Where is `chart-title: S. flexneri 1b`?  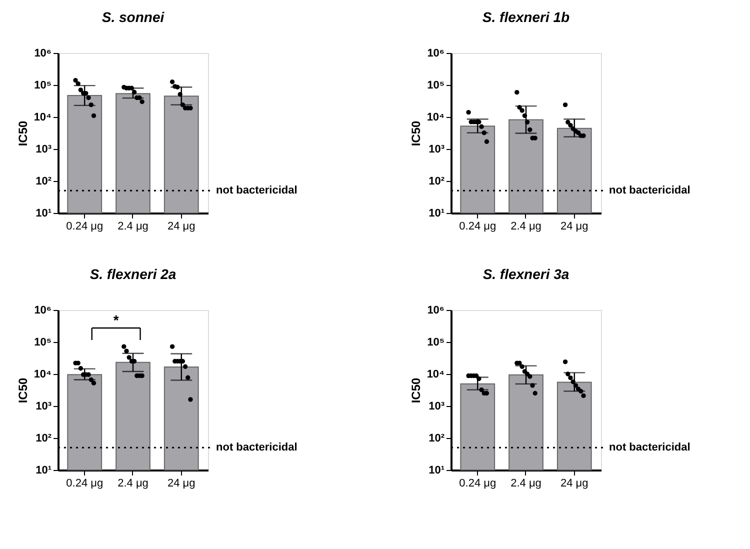
chart-title: S. flexneri 1b is located at coordinates (526, 17).